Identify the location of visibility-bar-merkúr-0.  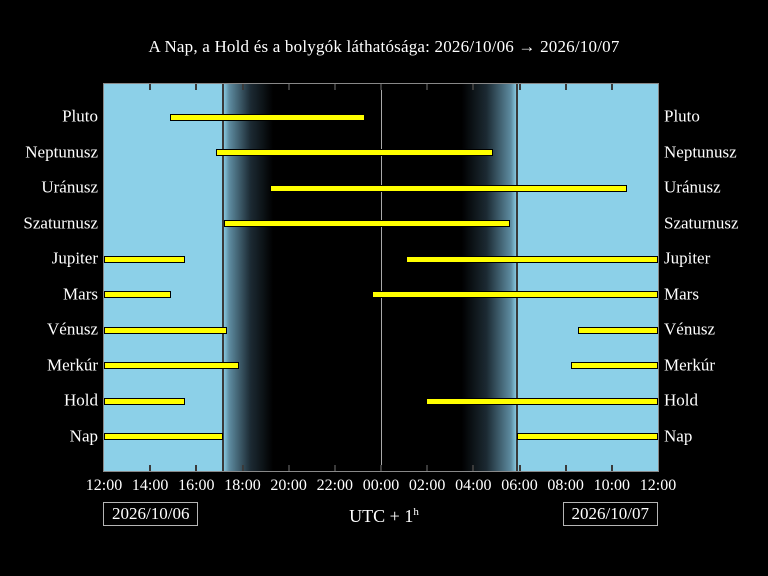
(172, 366).